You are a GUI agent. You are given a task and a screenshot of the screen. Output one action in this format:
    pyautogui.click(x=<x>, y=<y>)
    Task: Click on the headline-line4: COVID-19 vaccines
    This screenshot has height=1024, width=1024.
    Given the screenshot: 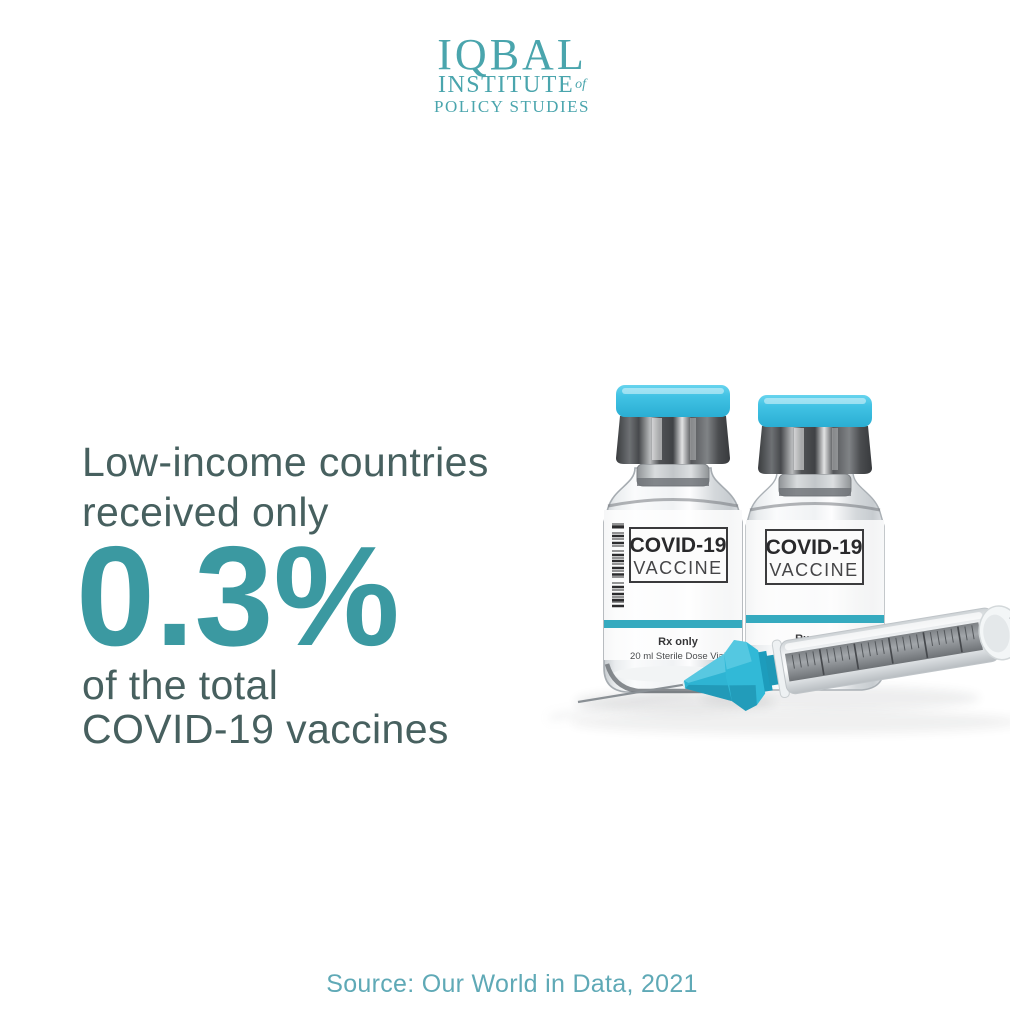 What is the action you would take?
    pyautogui.click(x=265, y=729)
    